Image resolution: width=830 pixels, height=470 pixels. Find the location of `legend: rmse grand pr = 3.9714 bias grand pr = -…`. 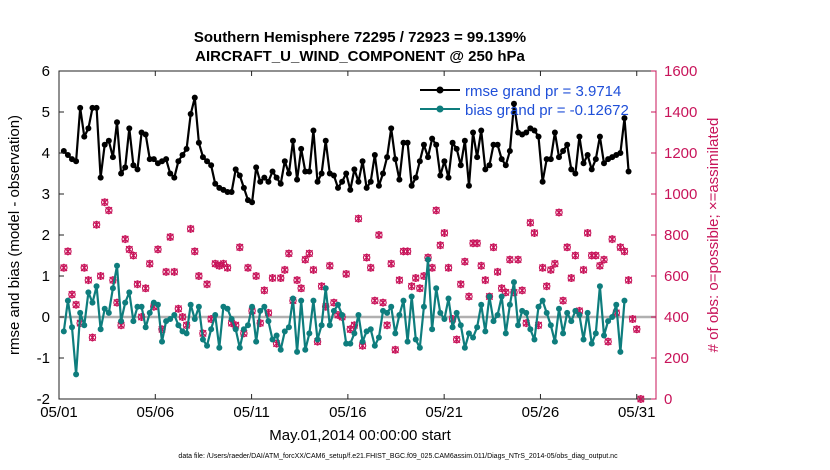

legend: rmse grand pr = 3.9714 bias grand pr = -… is located at coordinates (524, 101).